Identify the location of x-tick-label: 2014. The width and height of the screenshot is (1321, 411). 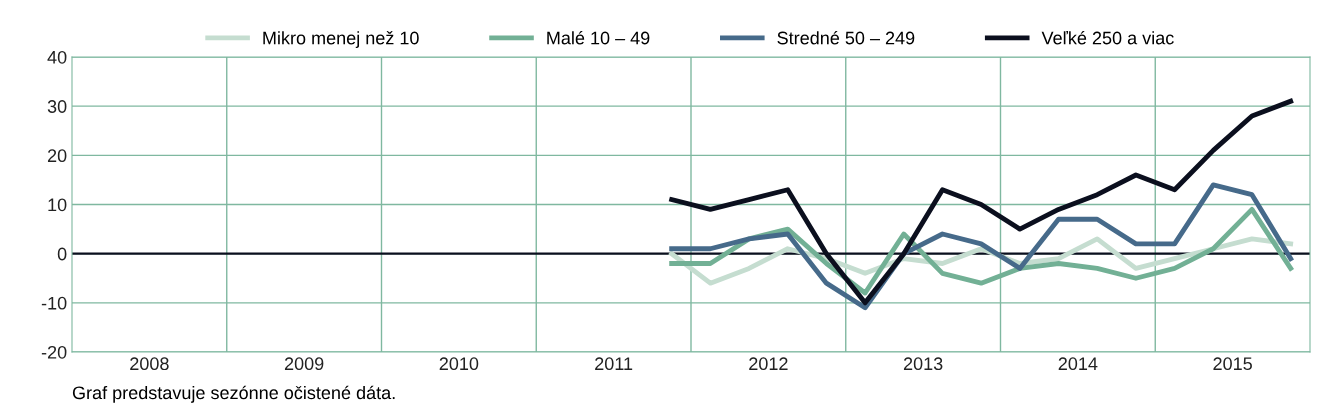
(1078, 364).